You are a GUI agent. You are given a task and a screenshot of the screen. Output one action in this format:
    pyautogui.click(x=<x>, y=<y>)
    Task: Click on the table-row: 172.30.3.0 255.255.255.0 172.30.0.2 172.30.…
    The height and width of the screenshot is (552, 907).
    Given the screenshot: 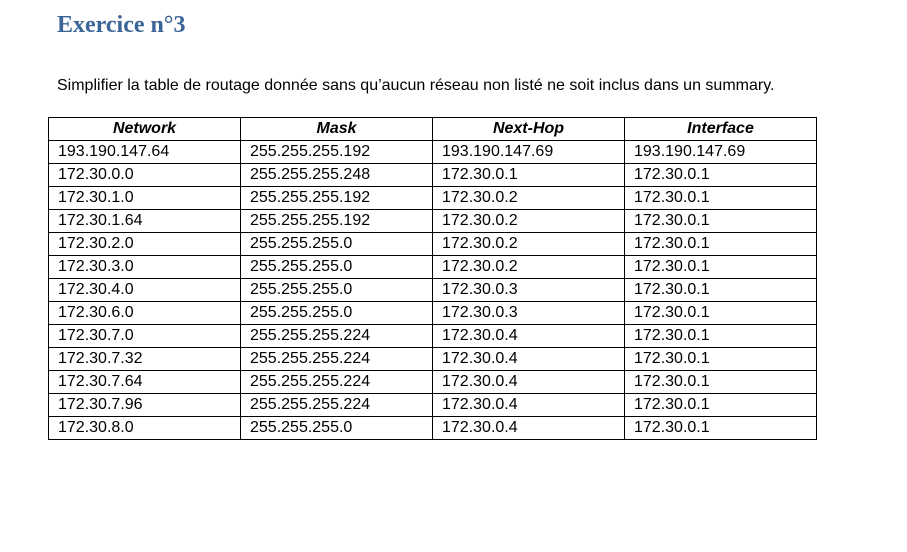 What is the action you would take?
    pyautogui.click(x=432, y=267)
    